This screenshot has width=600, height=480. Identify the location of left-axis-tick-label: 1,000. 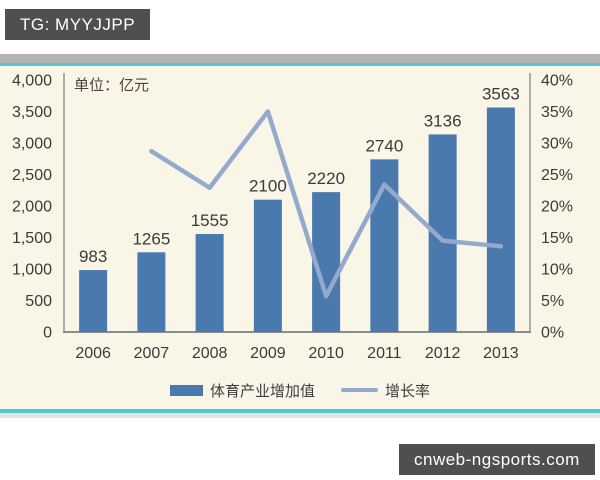
(32, 270).